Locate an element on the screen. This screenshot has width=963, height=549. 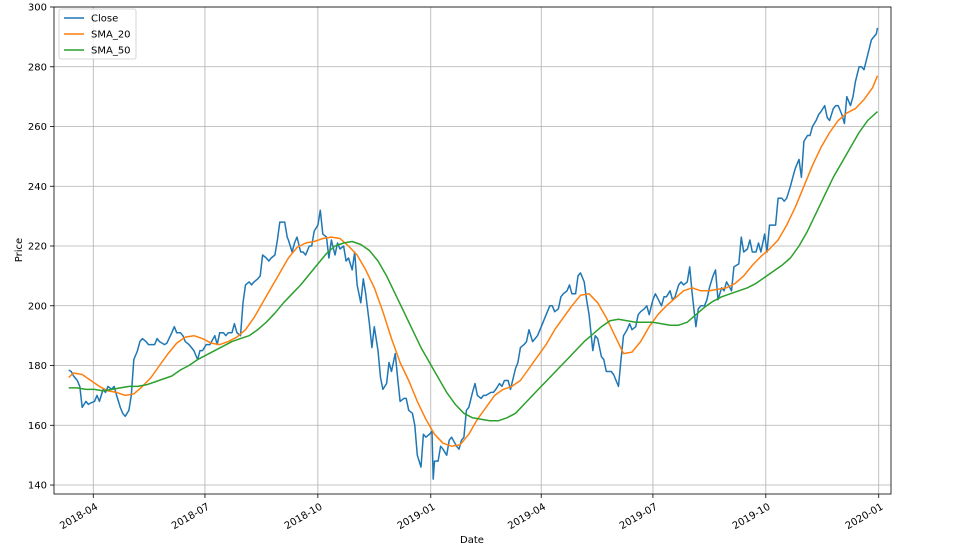
y-tick-label: 220 is located at coordinates (37, 247).